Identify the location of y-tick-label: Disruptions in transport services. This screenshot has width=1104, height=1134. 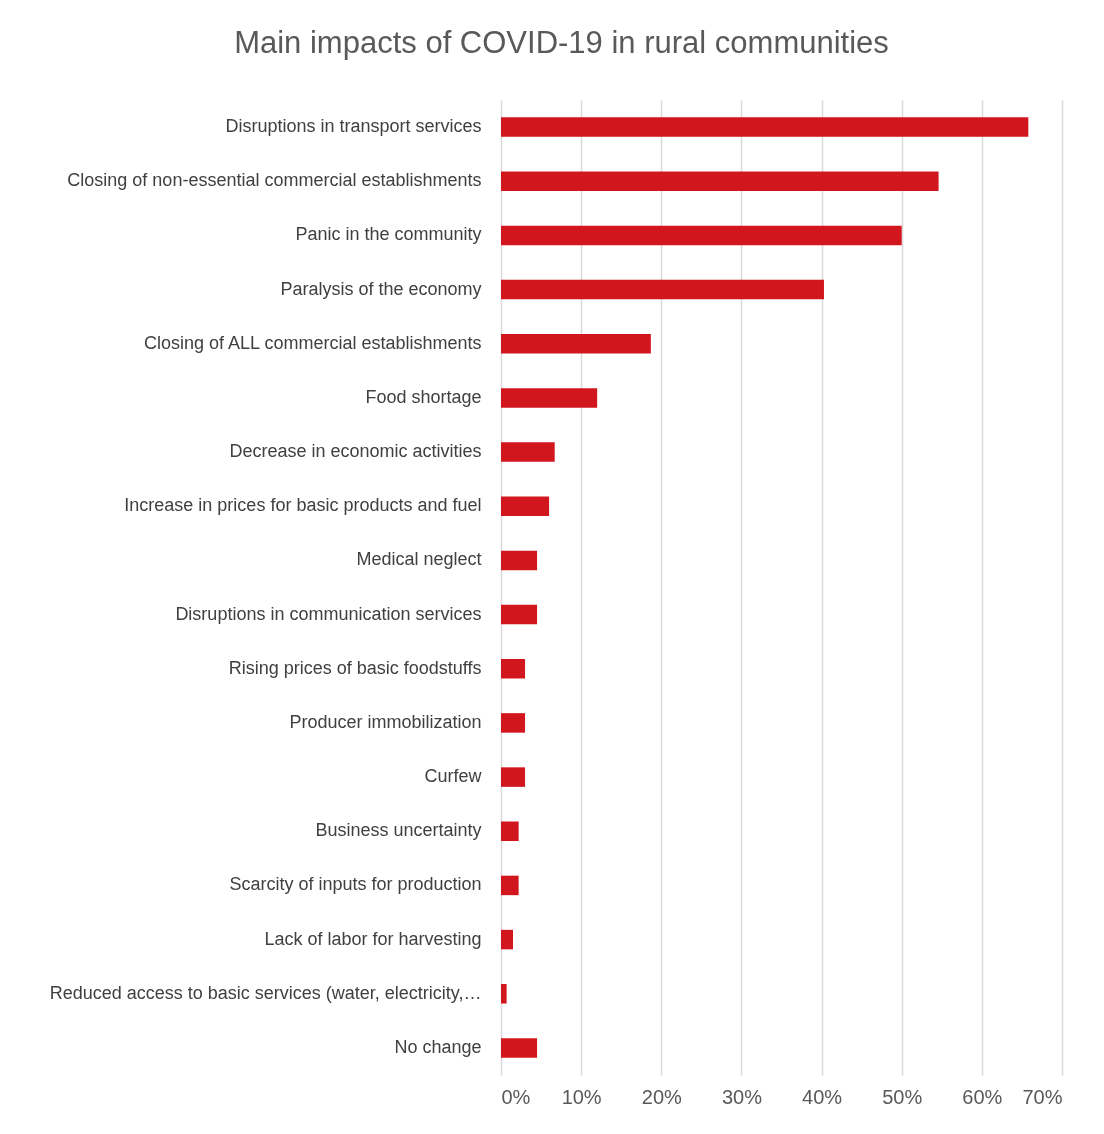
(353, 126).